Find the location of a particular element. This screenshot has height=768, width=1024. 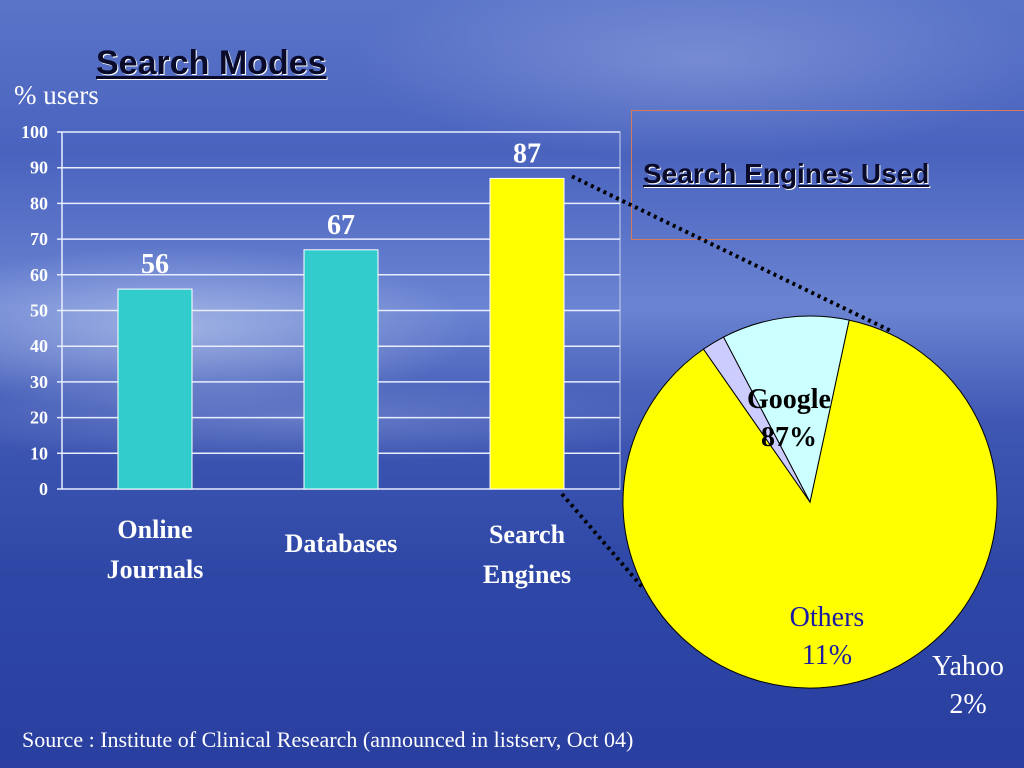

x-category-label: Search Engines is located at coordinates (527, 554).